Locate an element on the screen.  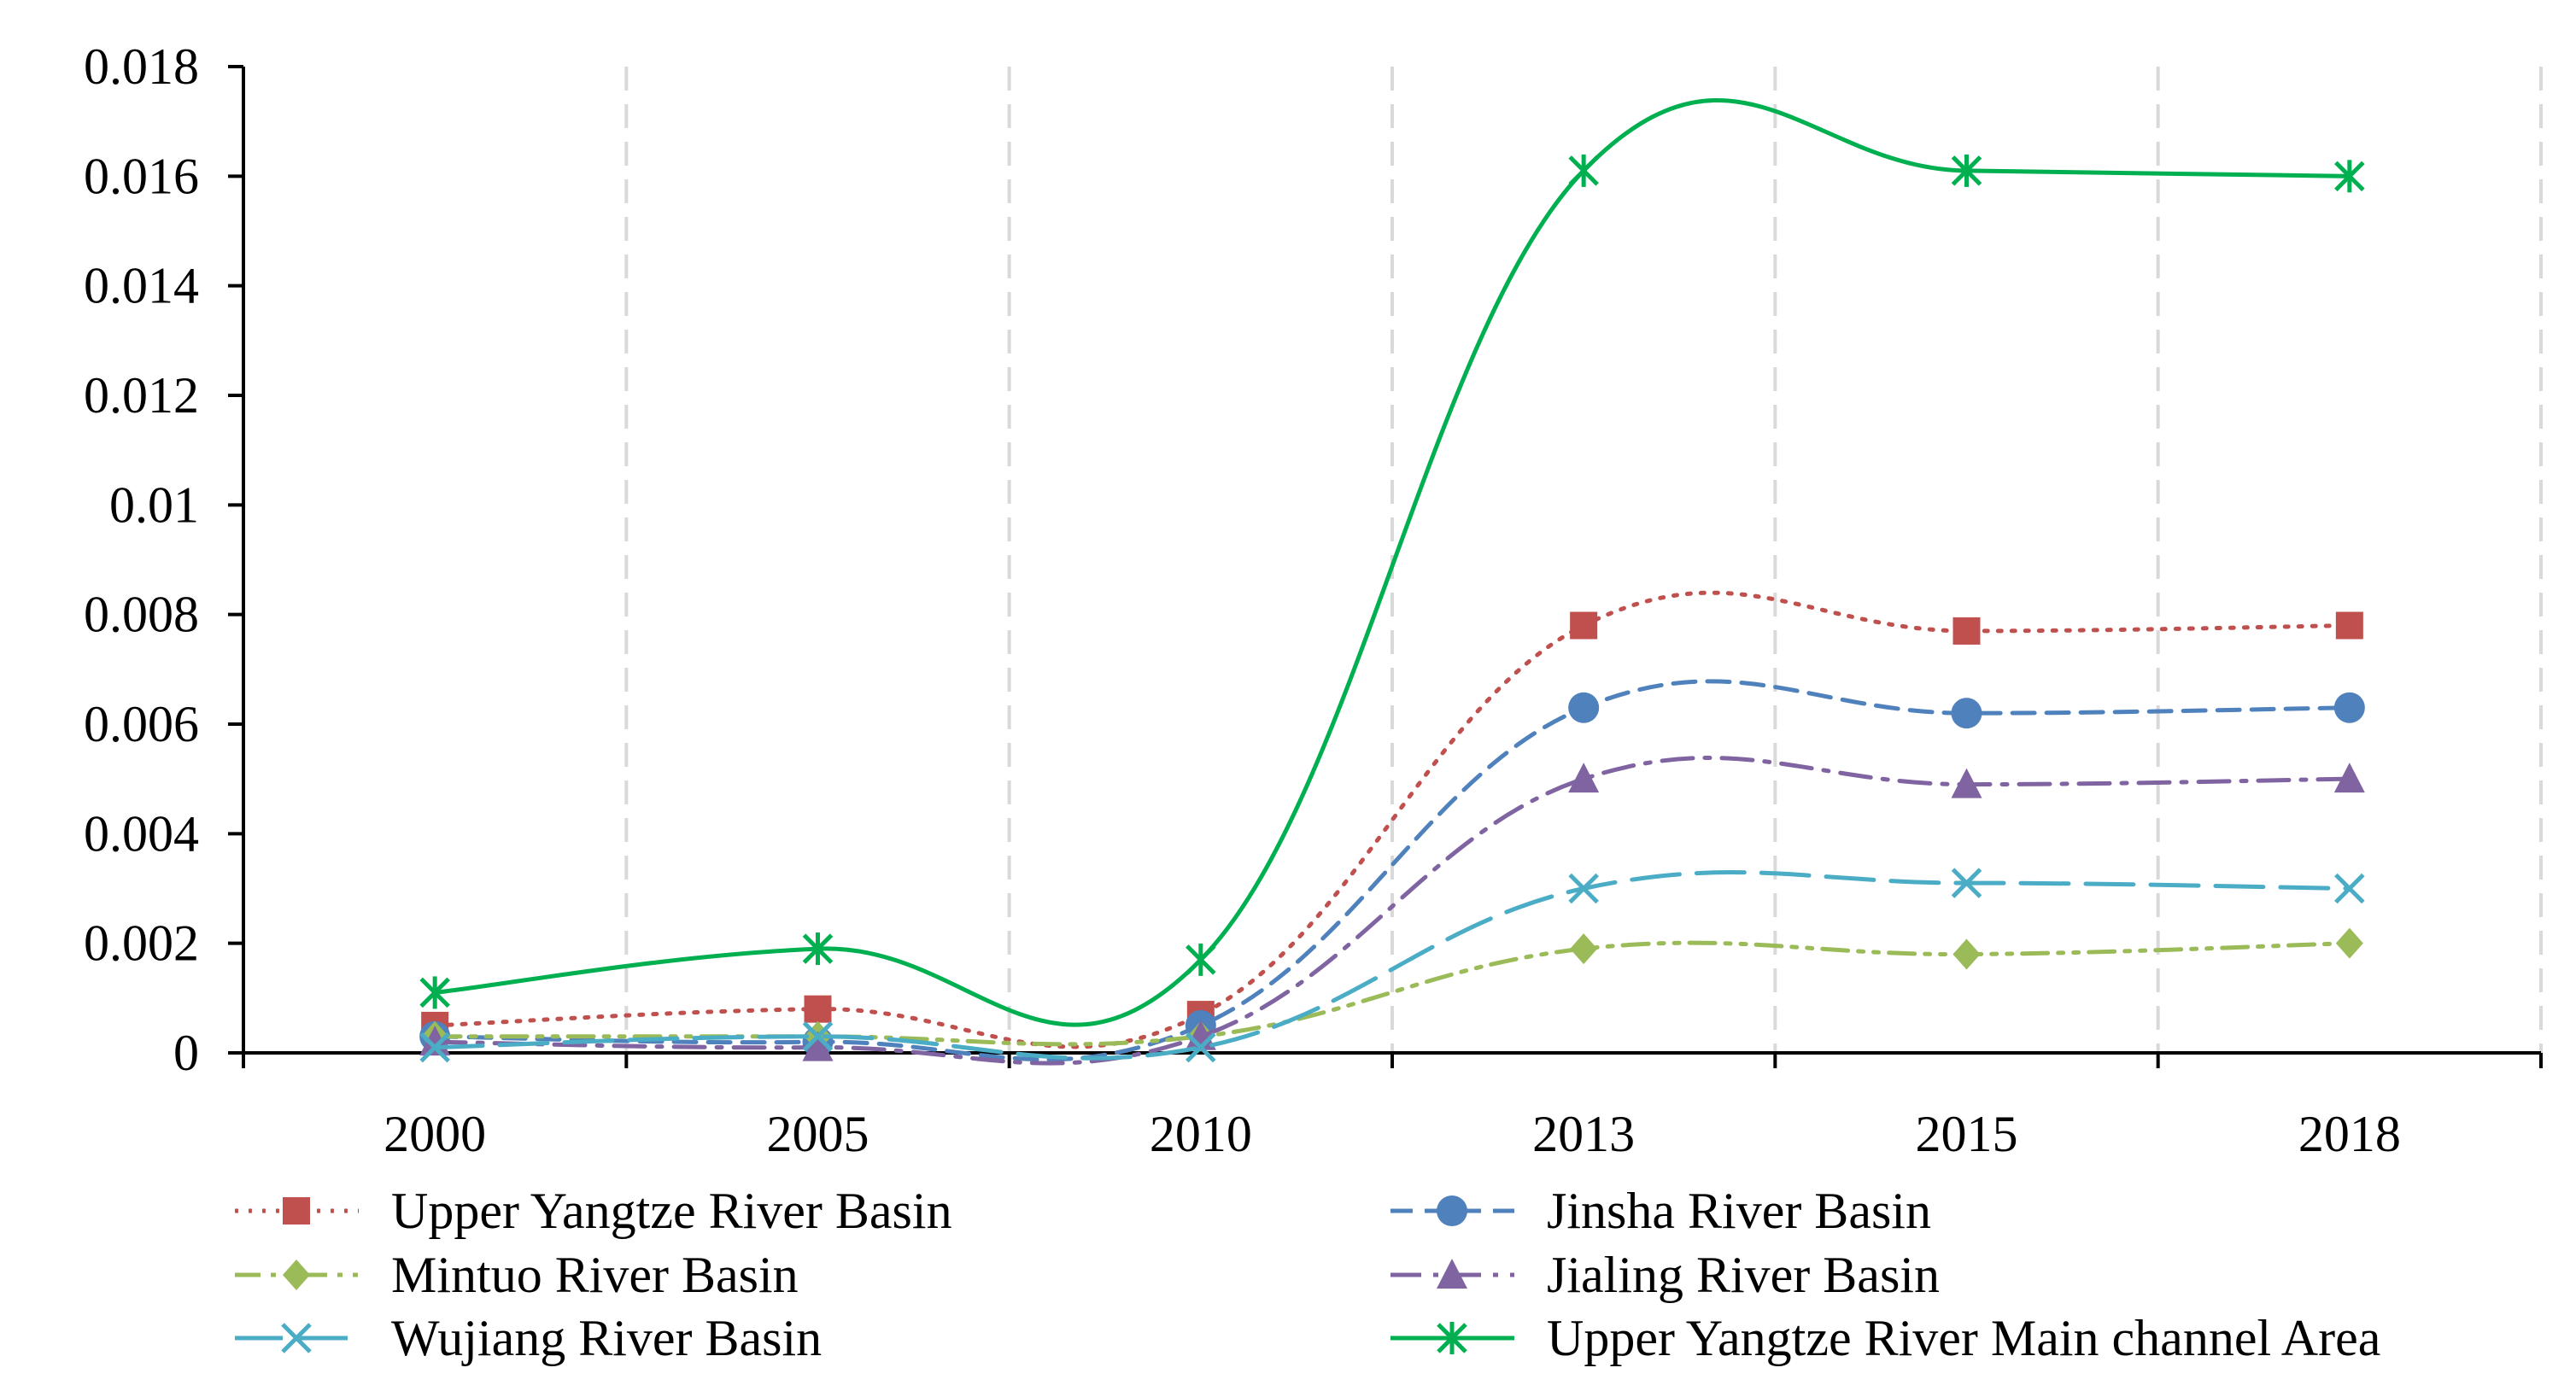
x-tick-label: 2005 is located at coordinates (818, 1134).